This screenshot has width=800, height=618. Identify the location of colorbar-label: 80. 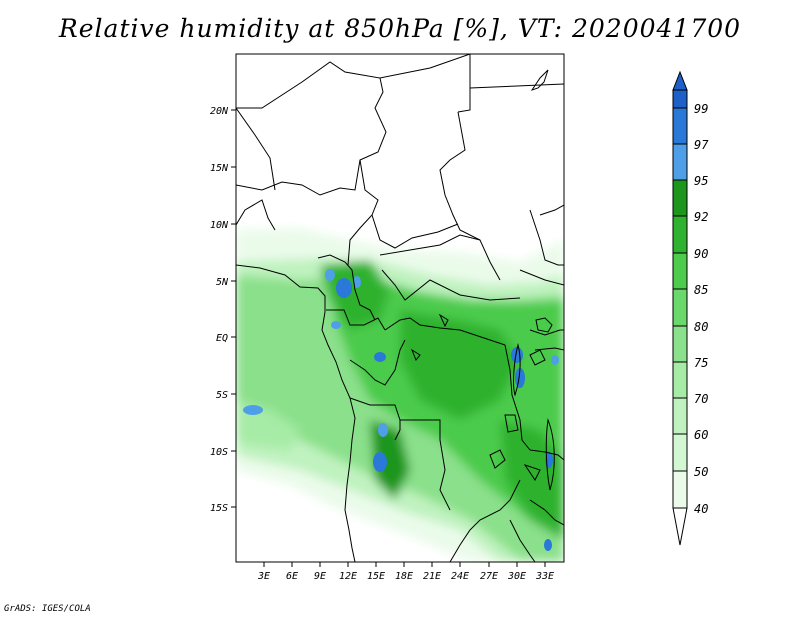
(701, 327).